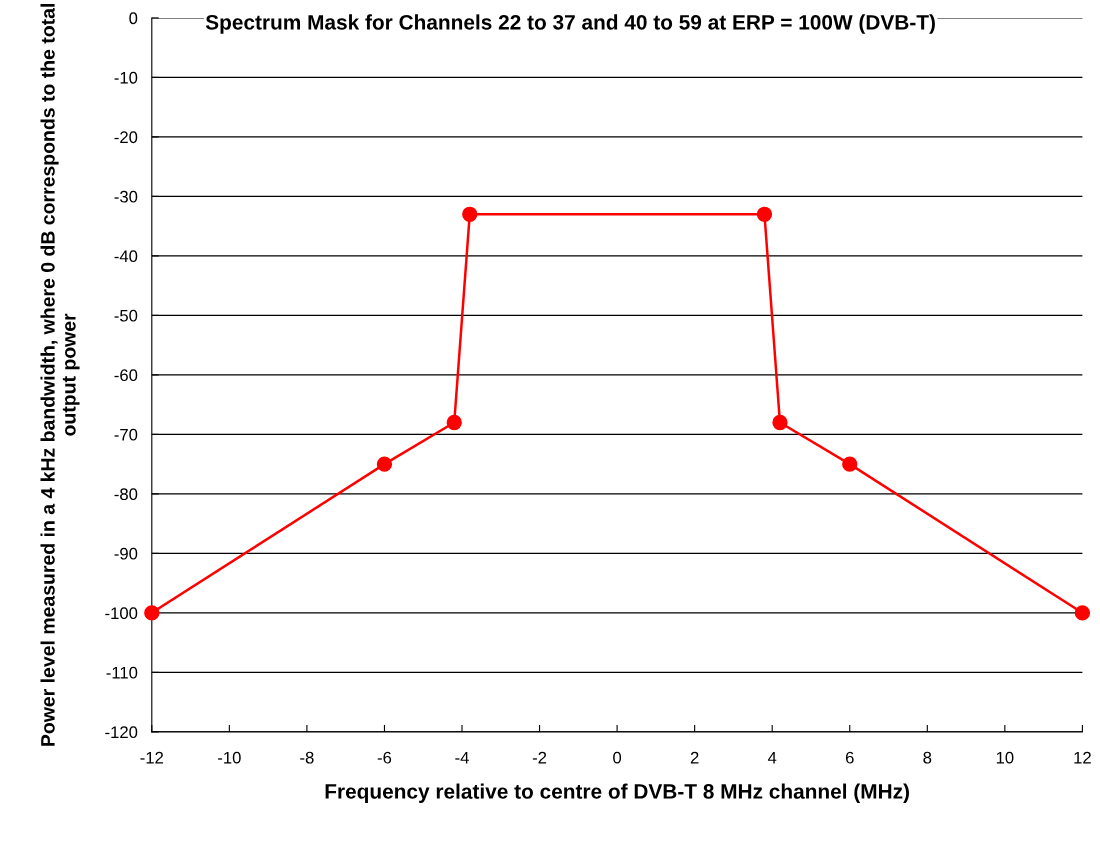 The width and height of the screenshot is (1100, 854). I want to click on y-tick-label: -20, so click(126, 137).